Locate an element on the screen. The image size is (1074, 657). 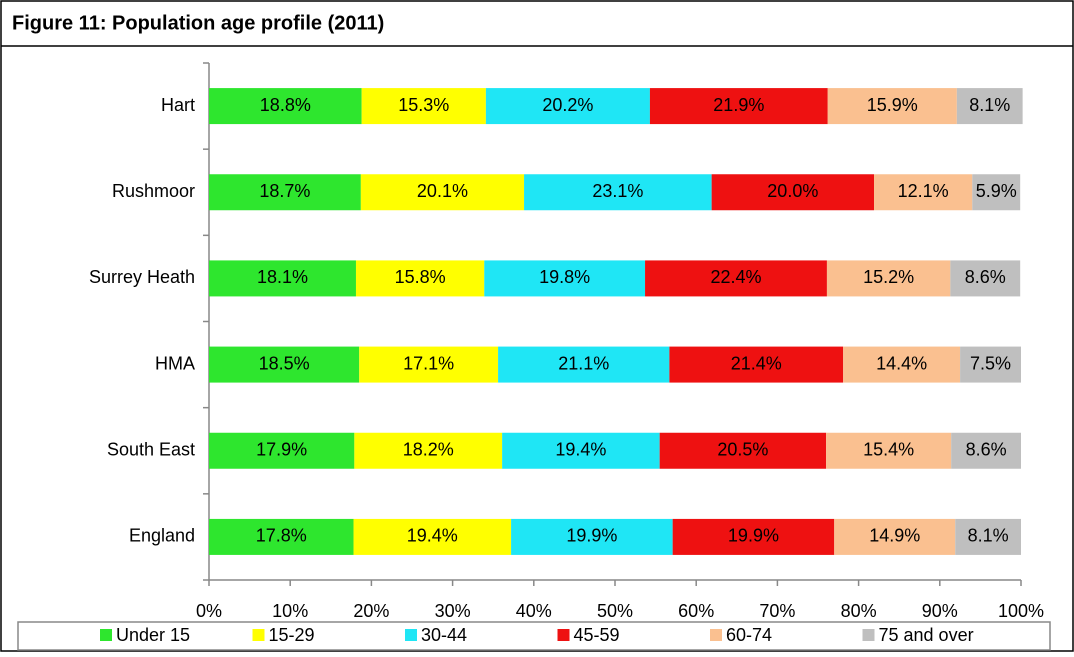
value-label: 20.5% is located at coordinates (742, 450).